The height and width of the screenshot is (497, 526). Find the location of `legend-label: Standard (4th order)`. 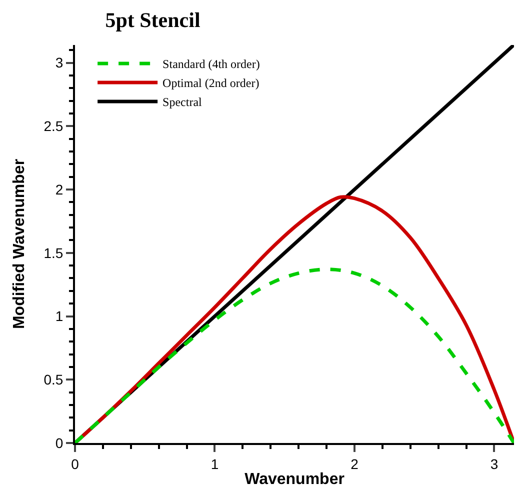

legend-label: Standard (4th order) is located at coordinates (211, 64).